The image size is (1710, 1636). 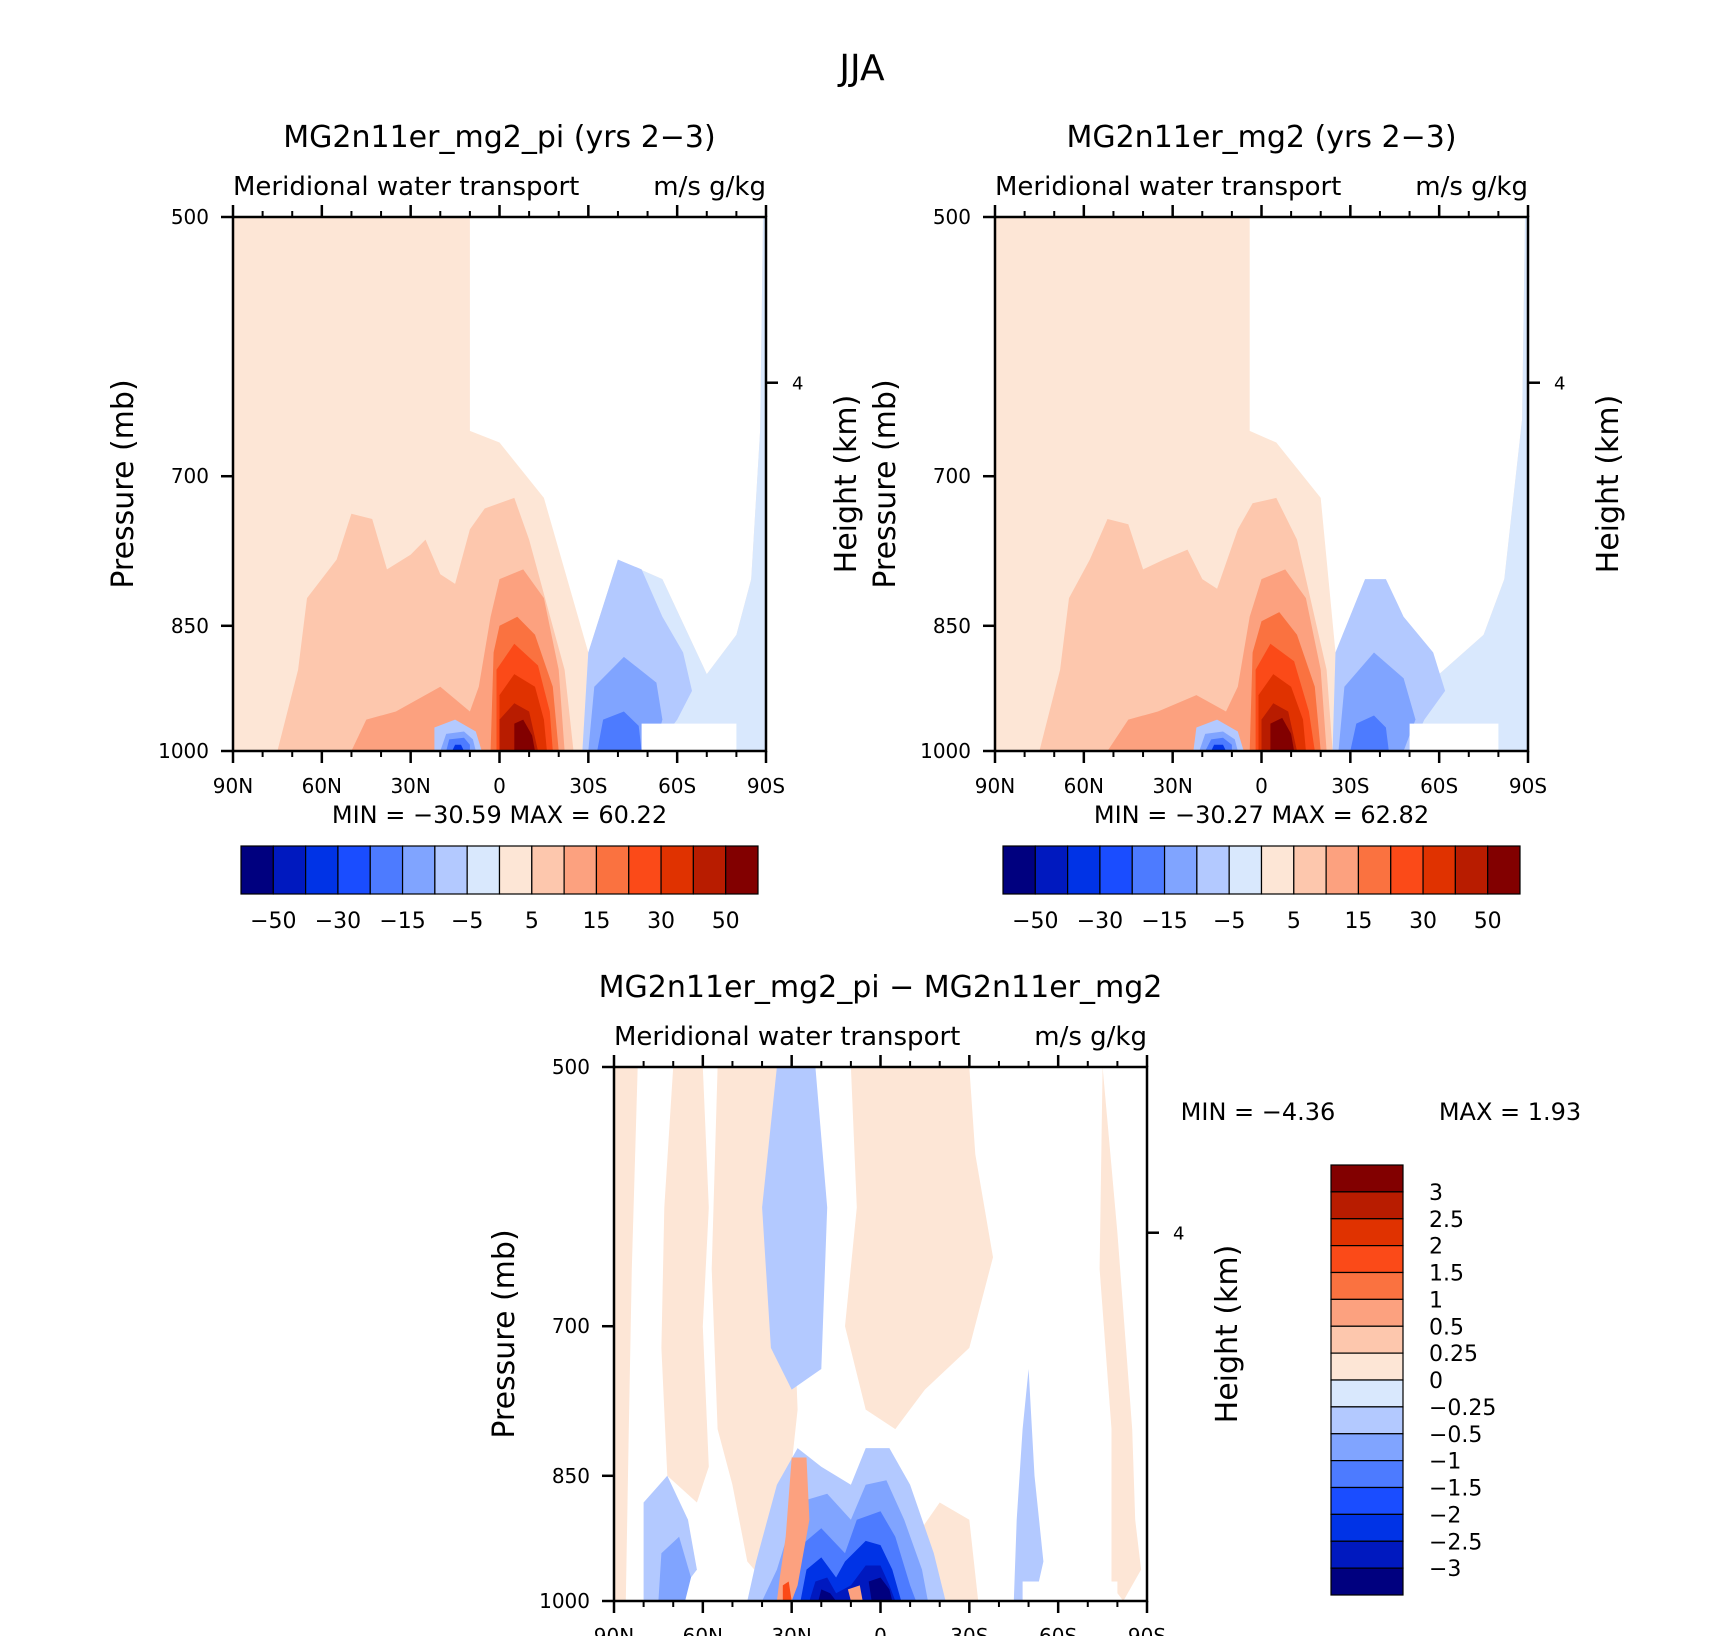 What do you see at coordinates (1446, 1274) in the screenshot?
I see `colorbar-label: 1.5` at bounding box center [1446, 1274].